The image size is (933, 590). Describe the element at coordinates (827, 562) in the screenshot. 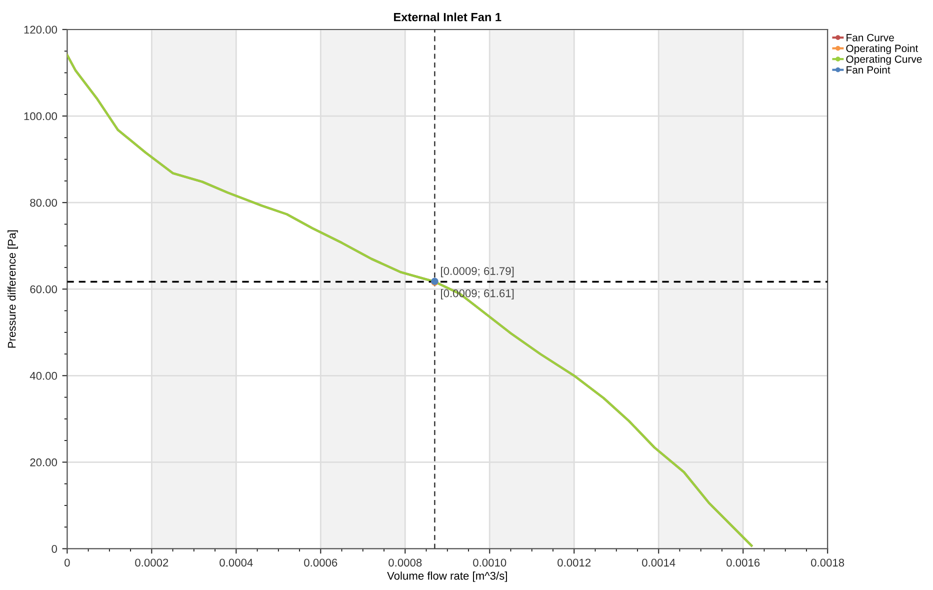

I see `x-tick-label: 0.0018` at that location.